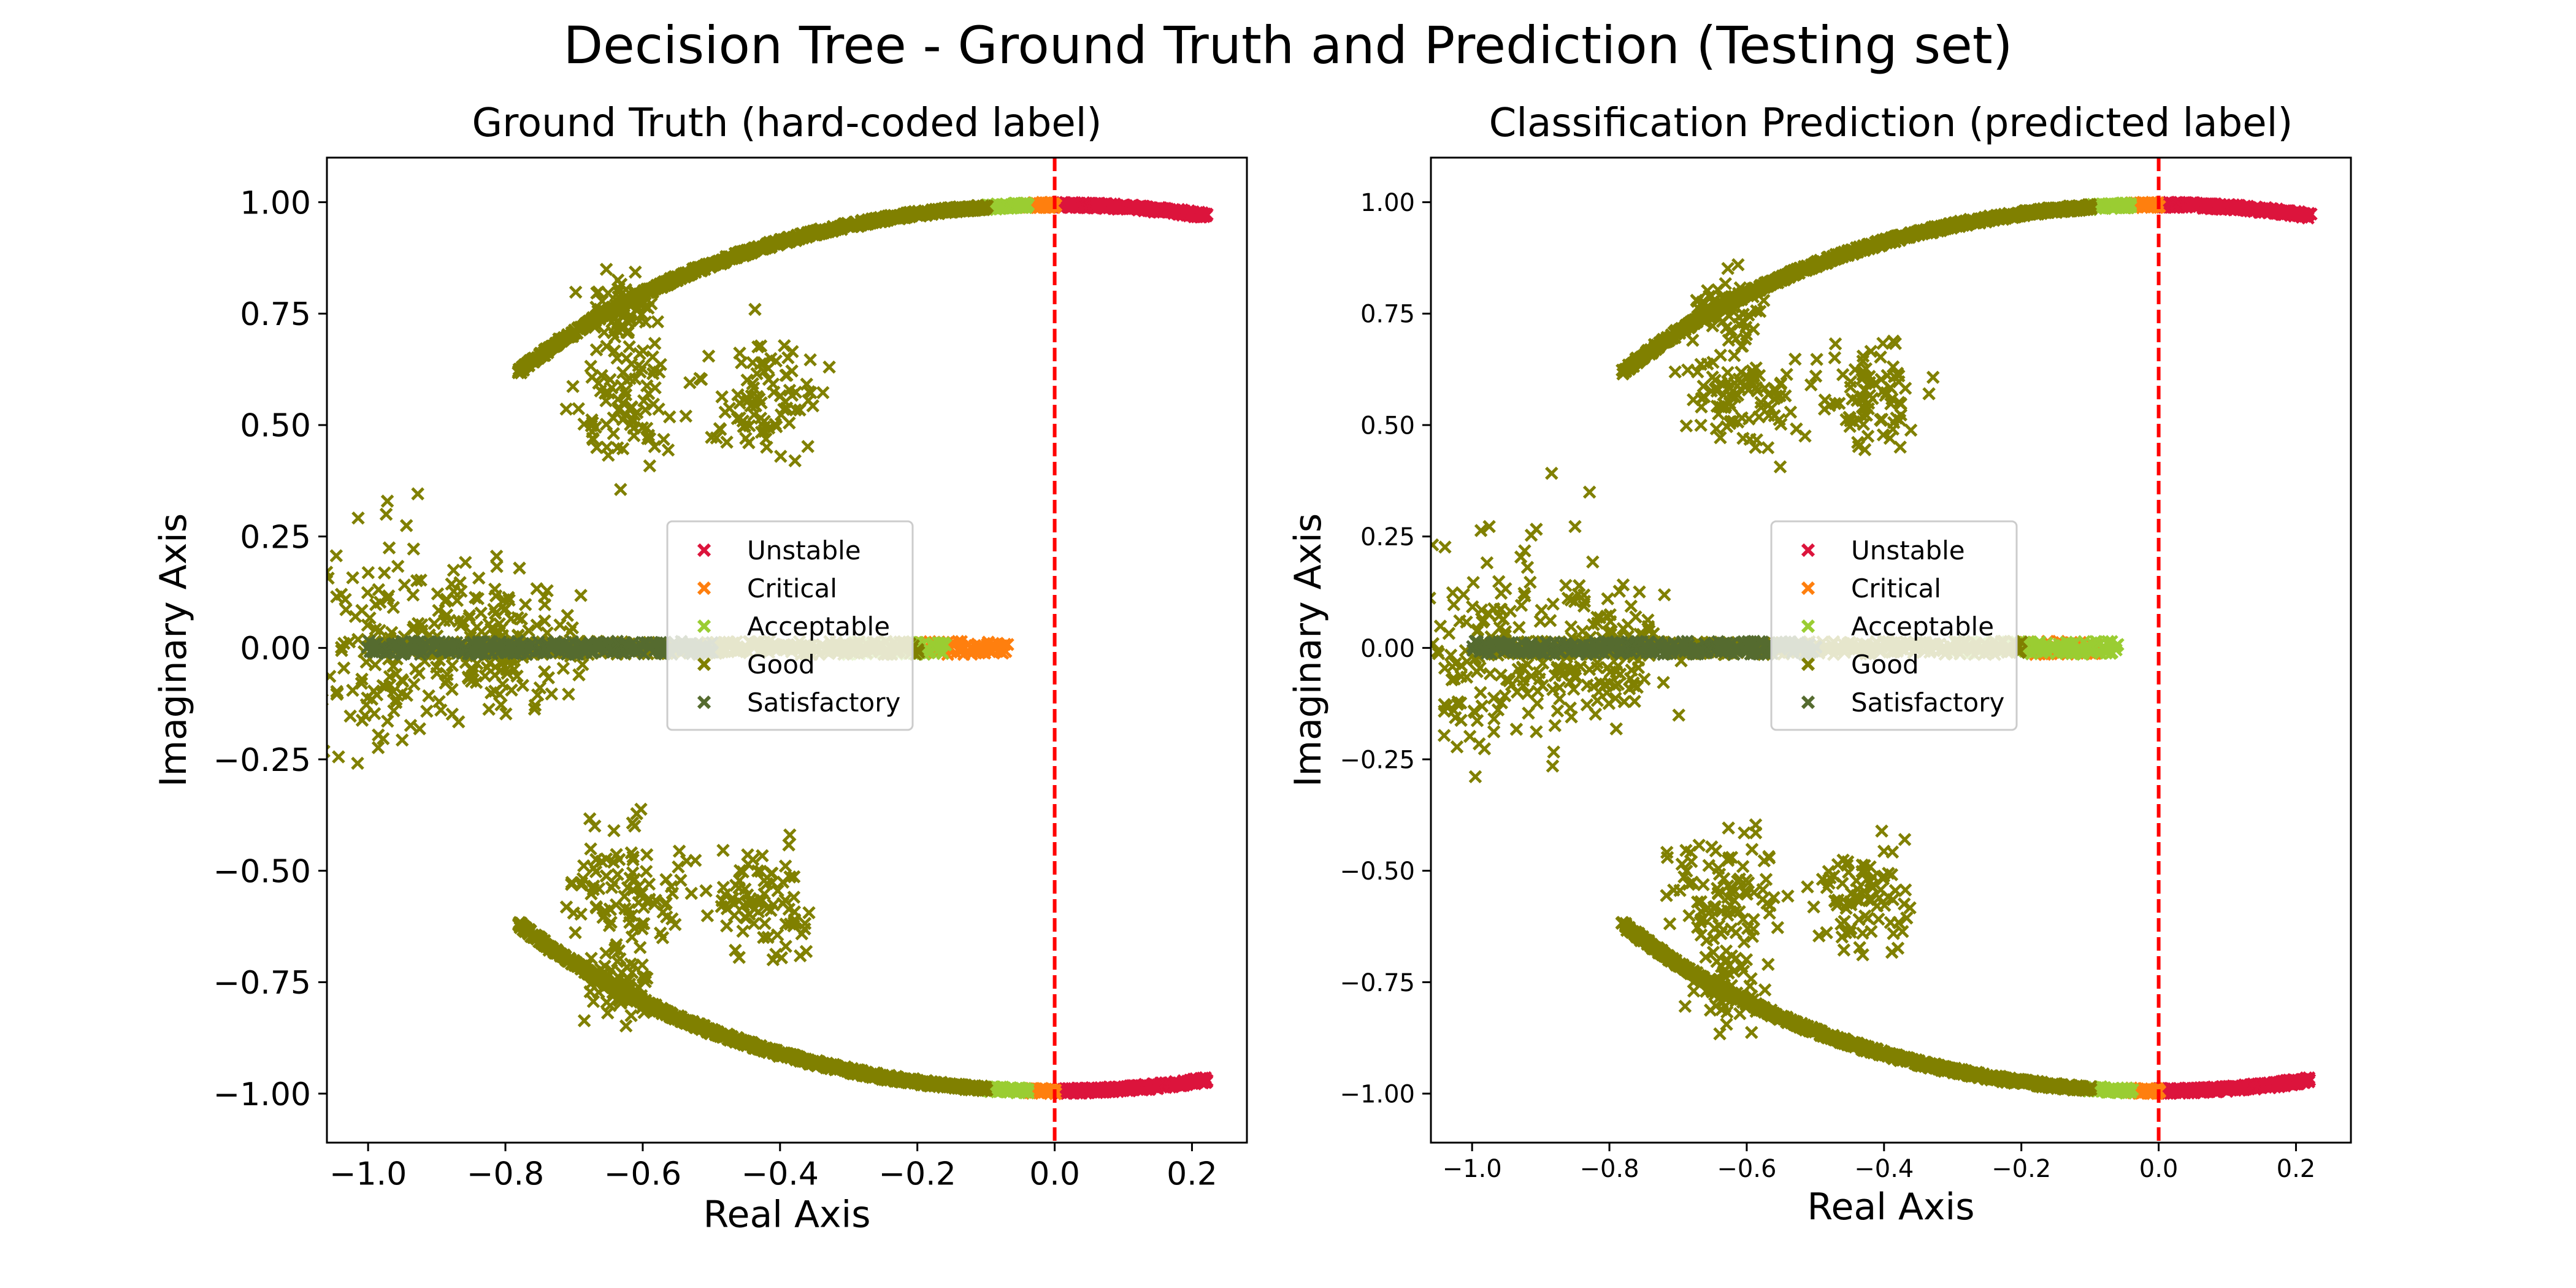 This screenshot has height=1288, width=2576. Describe the element at coordinates (787, 123) in the screenshot. I see `panel-title-ground-truth: Ground Truth (hard-coded label)` at that location.